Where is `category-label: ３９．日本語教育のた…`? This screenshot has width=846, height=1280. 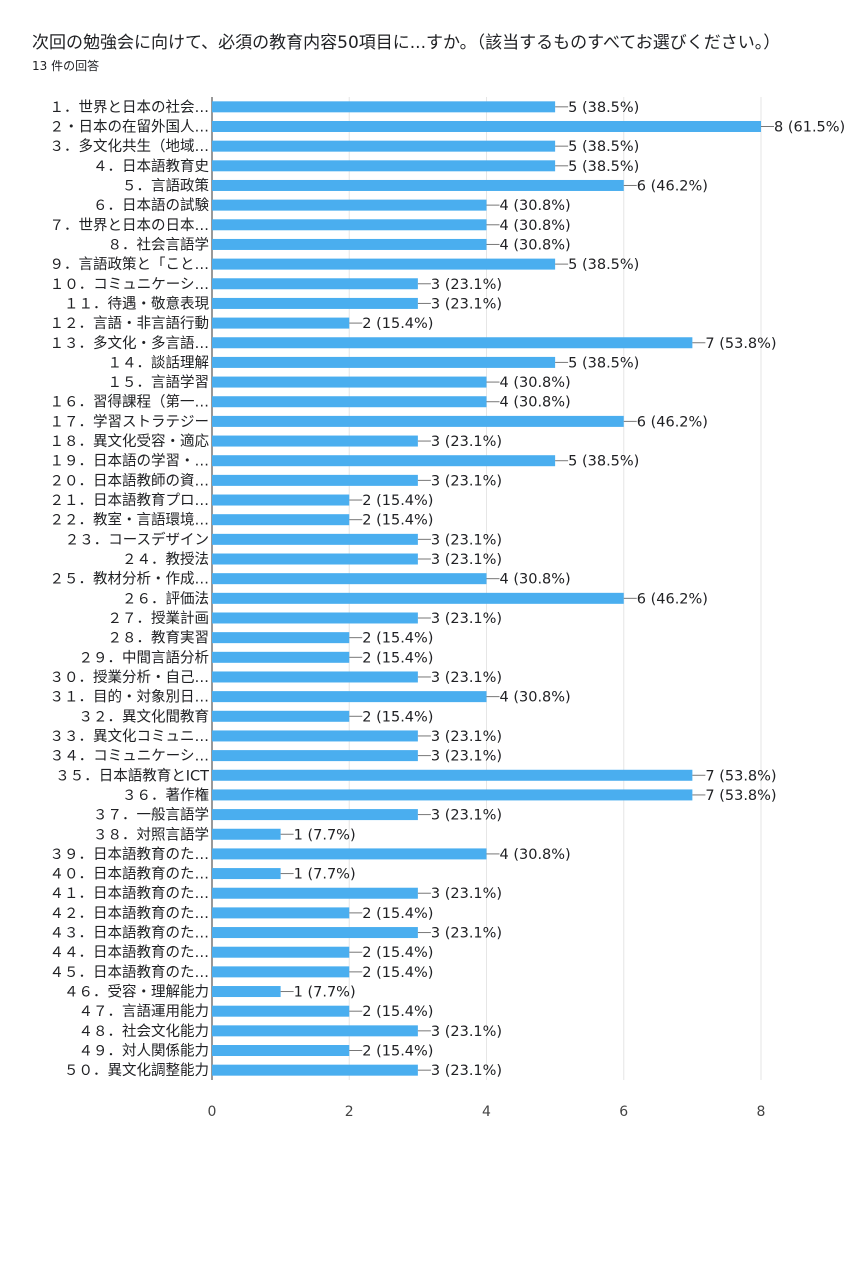
category-label: ３９．日本語教育のた… is located at coordinates (130, 854).